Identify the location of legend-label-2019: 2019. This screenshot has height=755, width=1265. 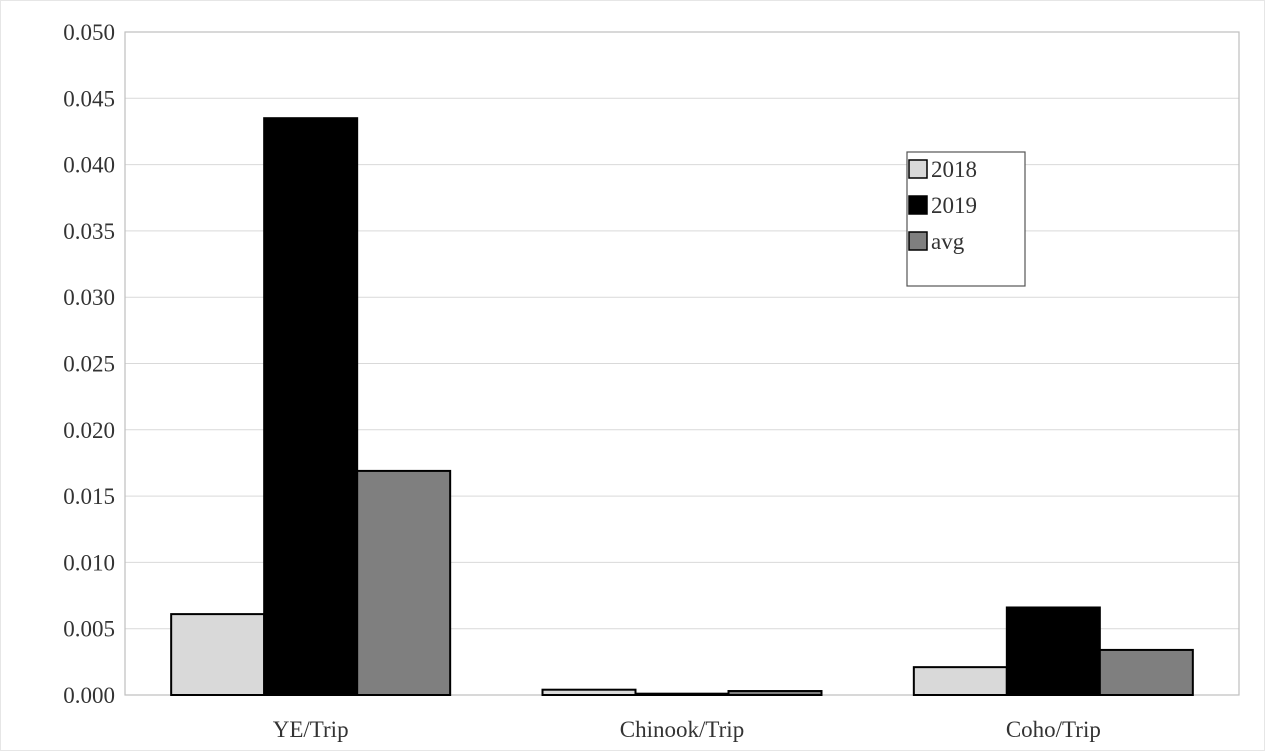
(954, 205).